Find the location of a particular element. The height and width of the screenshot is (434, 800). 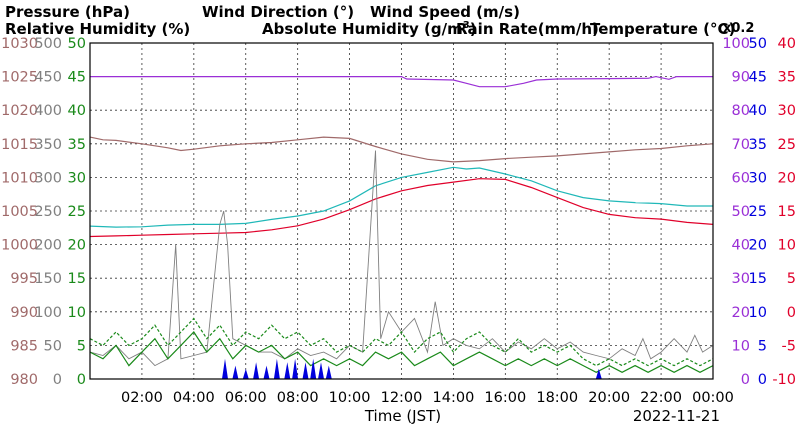

temperature-tick: 35 is located at coordinates (787, 78).